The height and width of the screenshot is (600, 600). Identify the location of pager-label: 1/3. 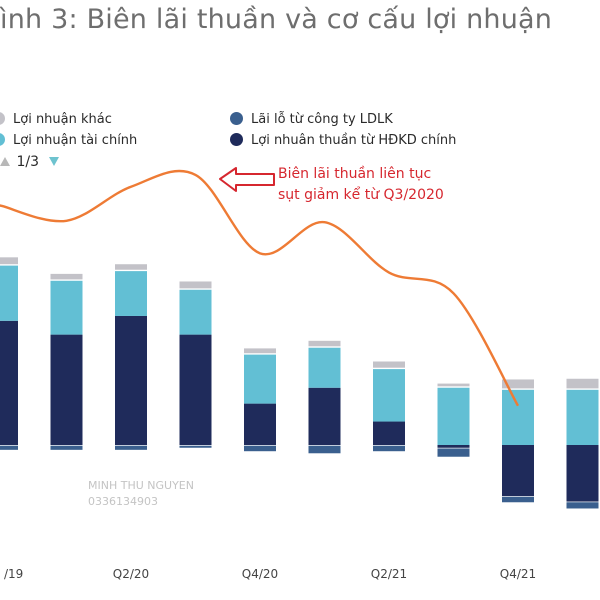
(27, 162).